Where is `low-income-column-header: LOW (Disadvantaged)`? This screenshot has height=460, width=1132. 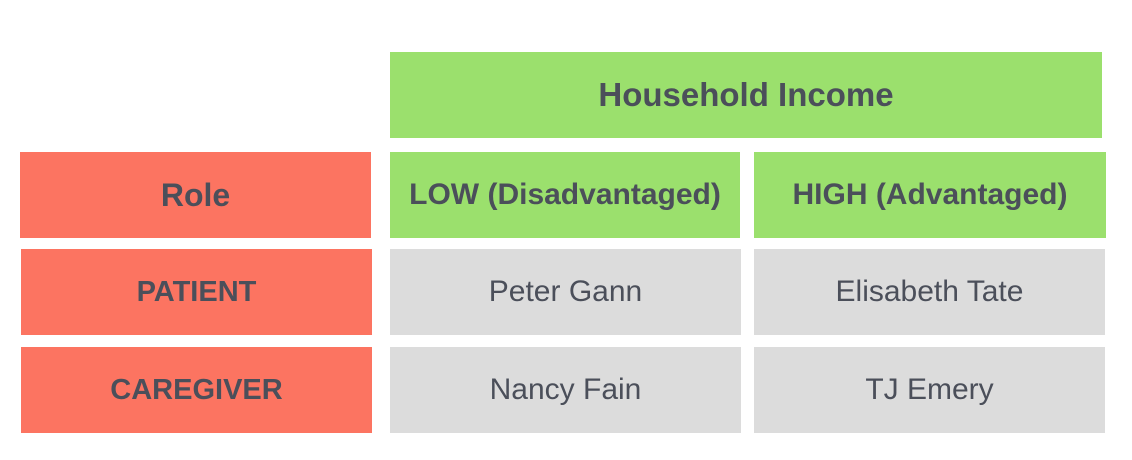
low-income-column-header: LOW (Disadvantaged) is located at coordinates (565, 195).